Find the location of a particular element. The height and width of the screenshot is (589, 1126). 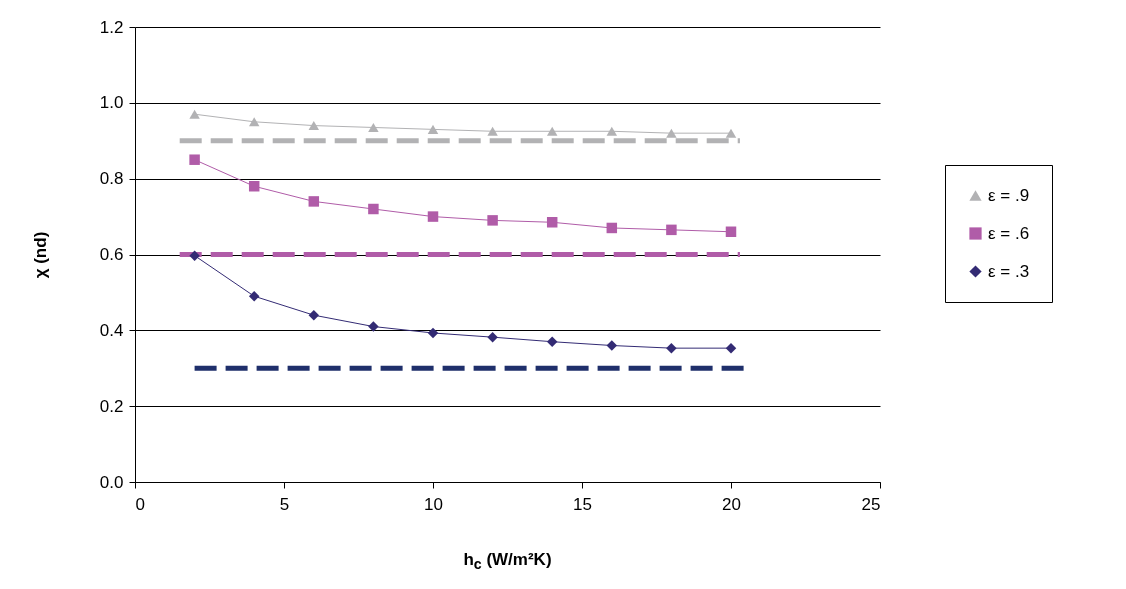

legend-label: ε = .6 is located at coordinates (1009, 233).